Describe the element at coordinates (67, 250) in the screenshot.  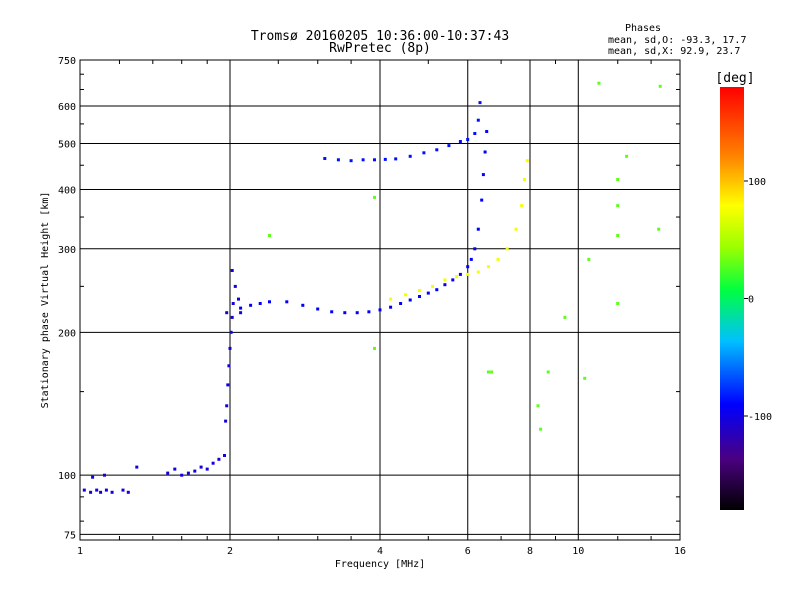
I see `y-tick-label: 300` at that location.